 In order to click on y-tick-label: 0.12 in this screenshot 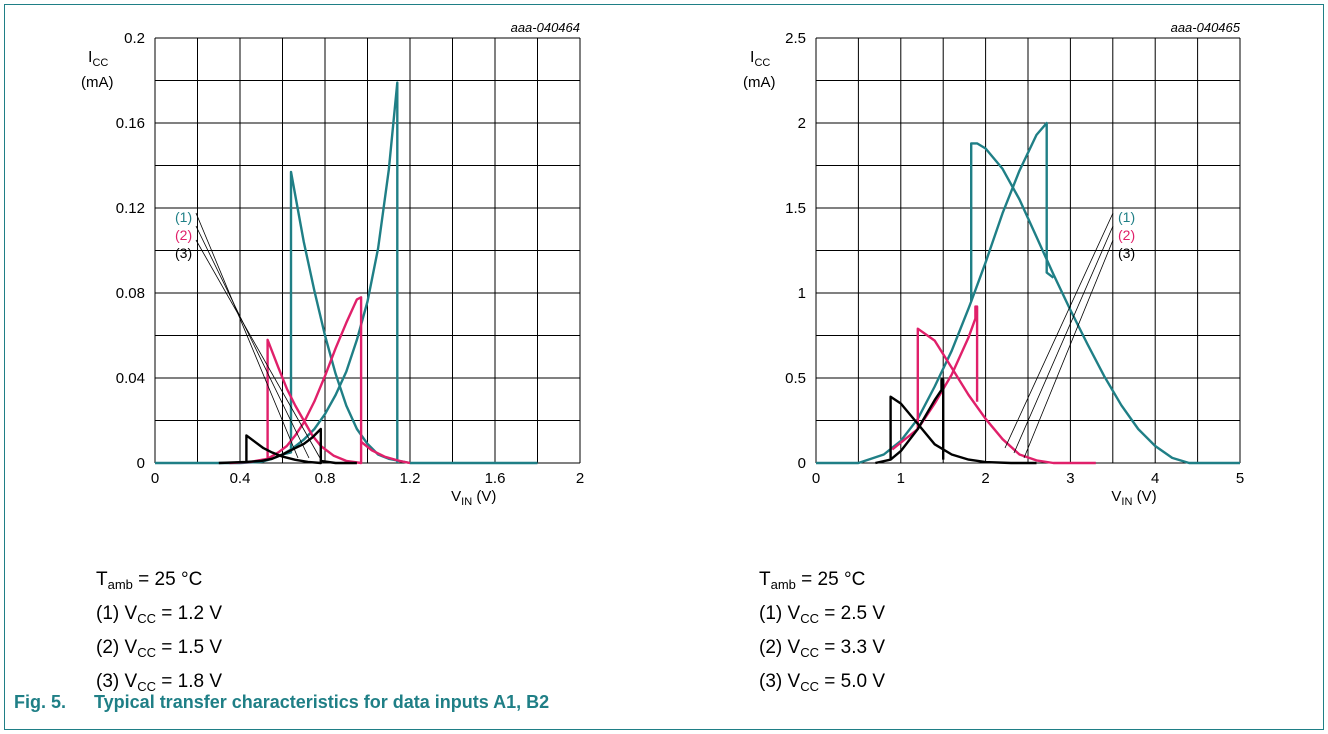, I will do `click(130, 208)`.